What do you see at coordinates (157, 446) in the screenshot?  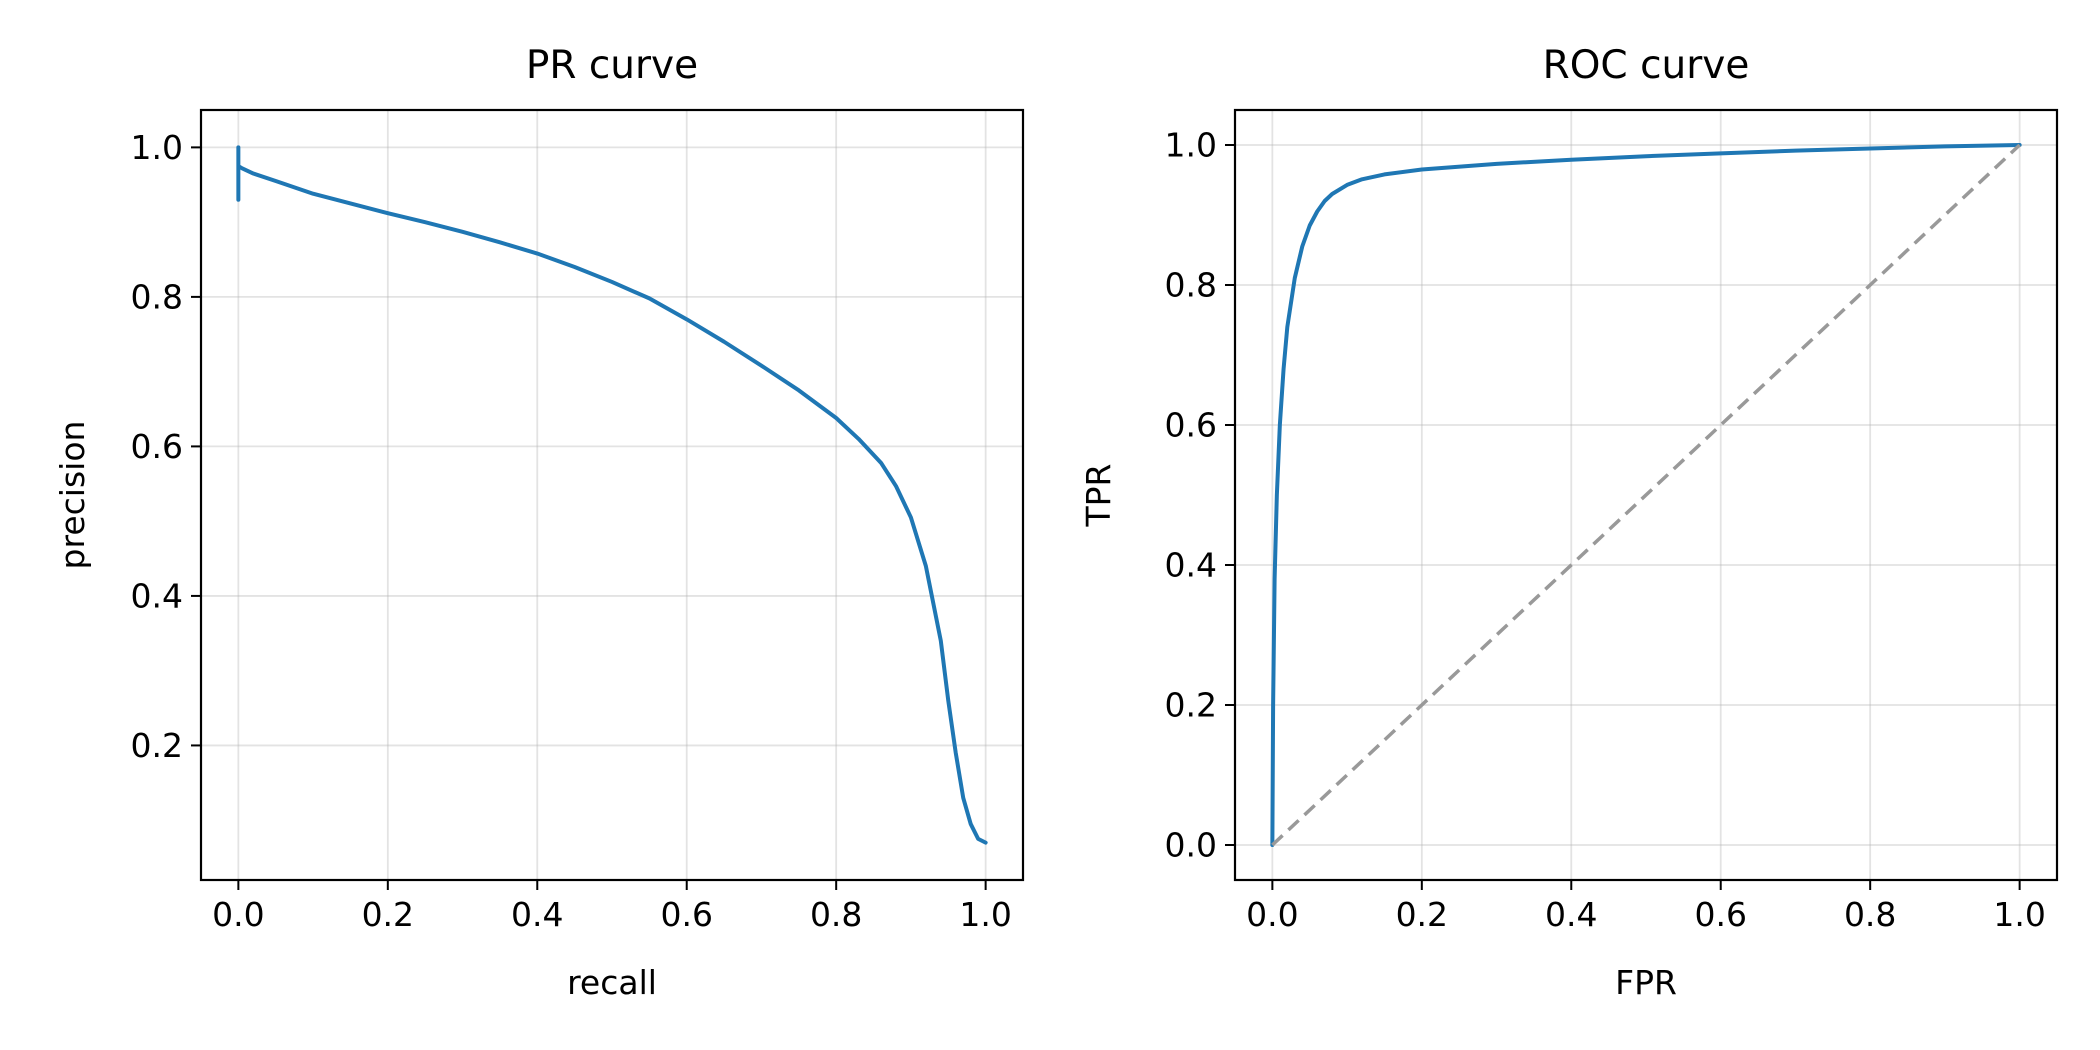 I see `pr-y-tick-label: 0.6` at bounding box center [157, 446].